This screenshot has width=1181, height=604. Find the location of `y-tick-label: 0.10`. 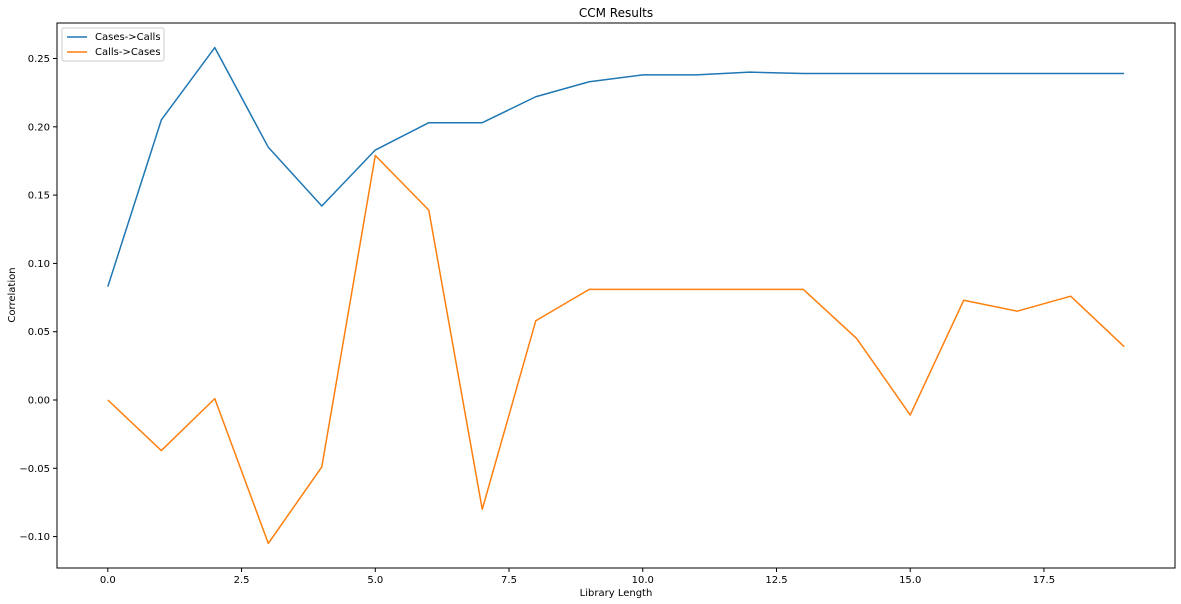

y-tick-label: 0.10 is located at coordinates (39, 264).